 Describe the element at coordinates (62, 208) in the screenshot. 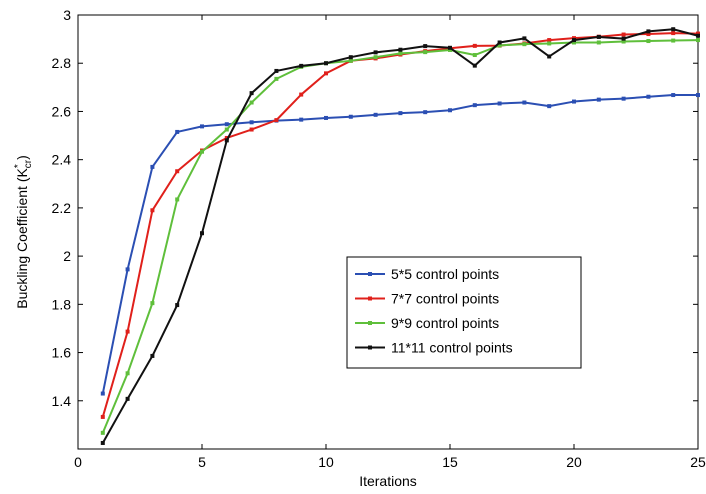

I see `y-tick-label: 2.2` at that location.